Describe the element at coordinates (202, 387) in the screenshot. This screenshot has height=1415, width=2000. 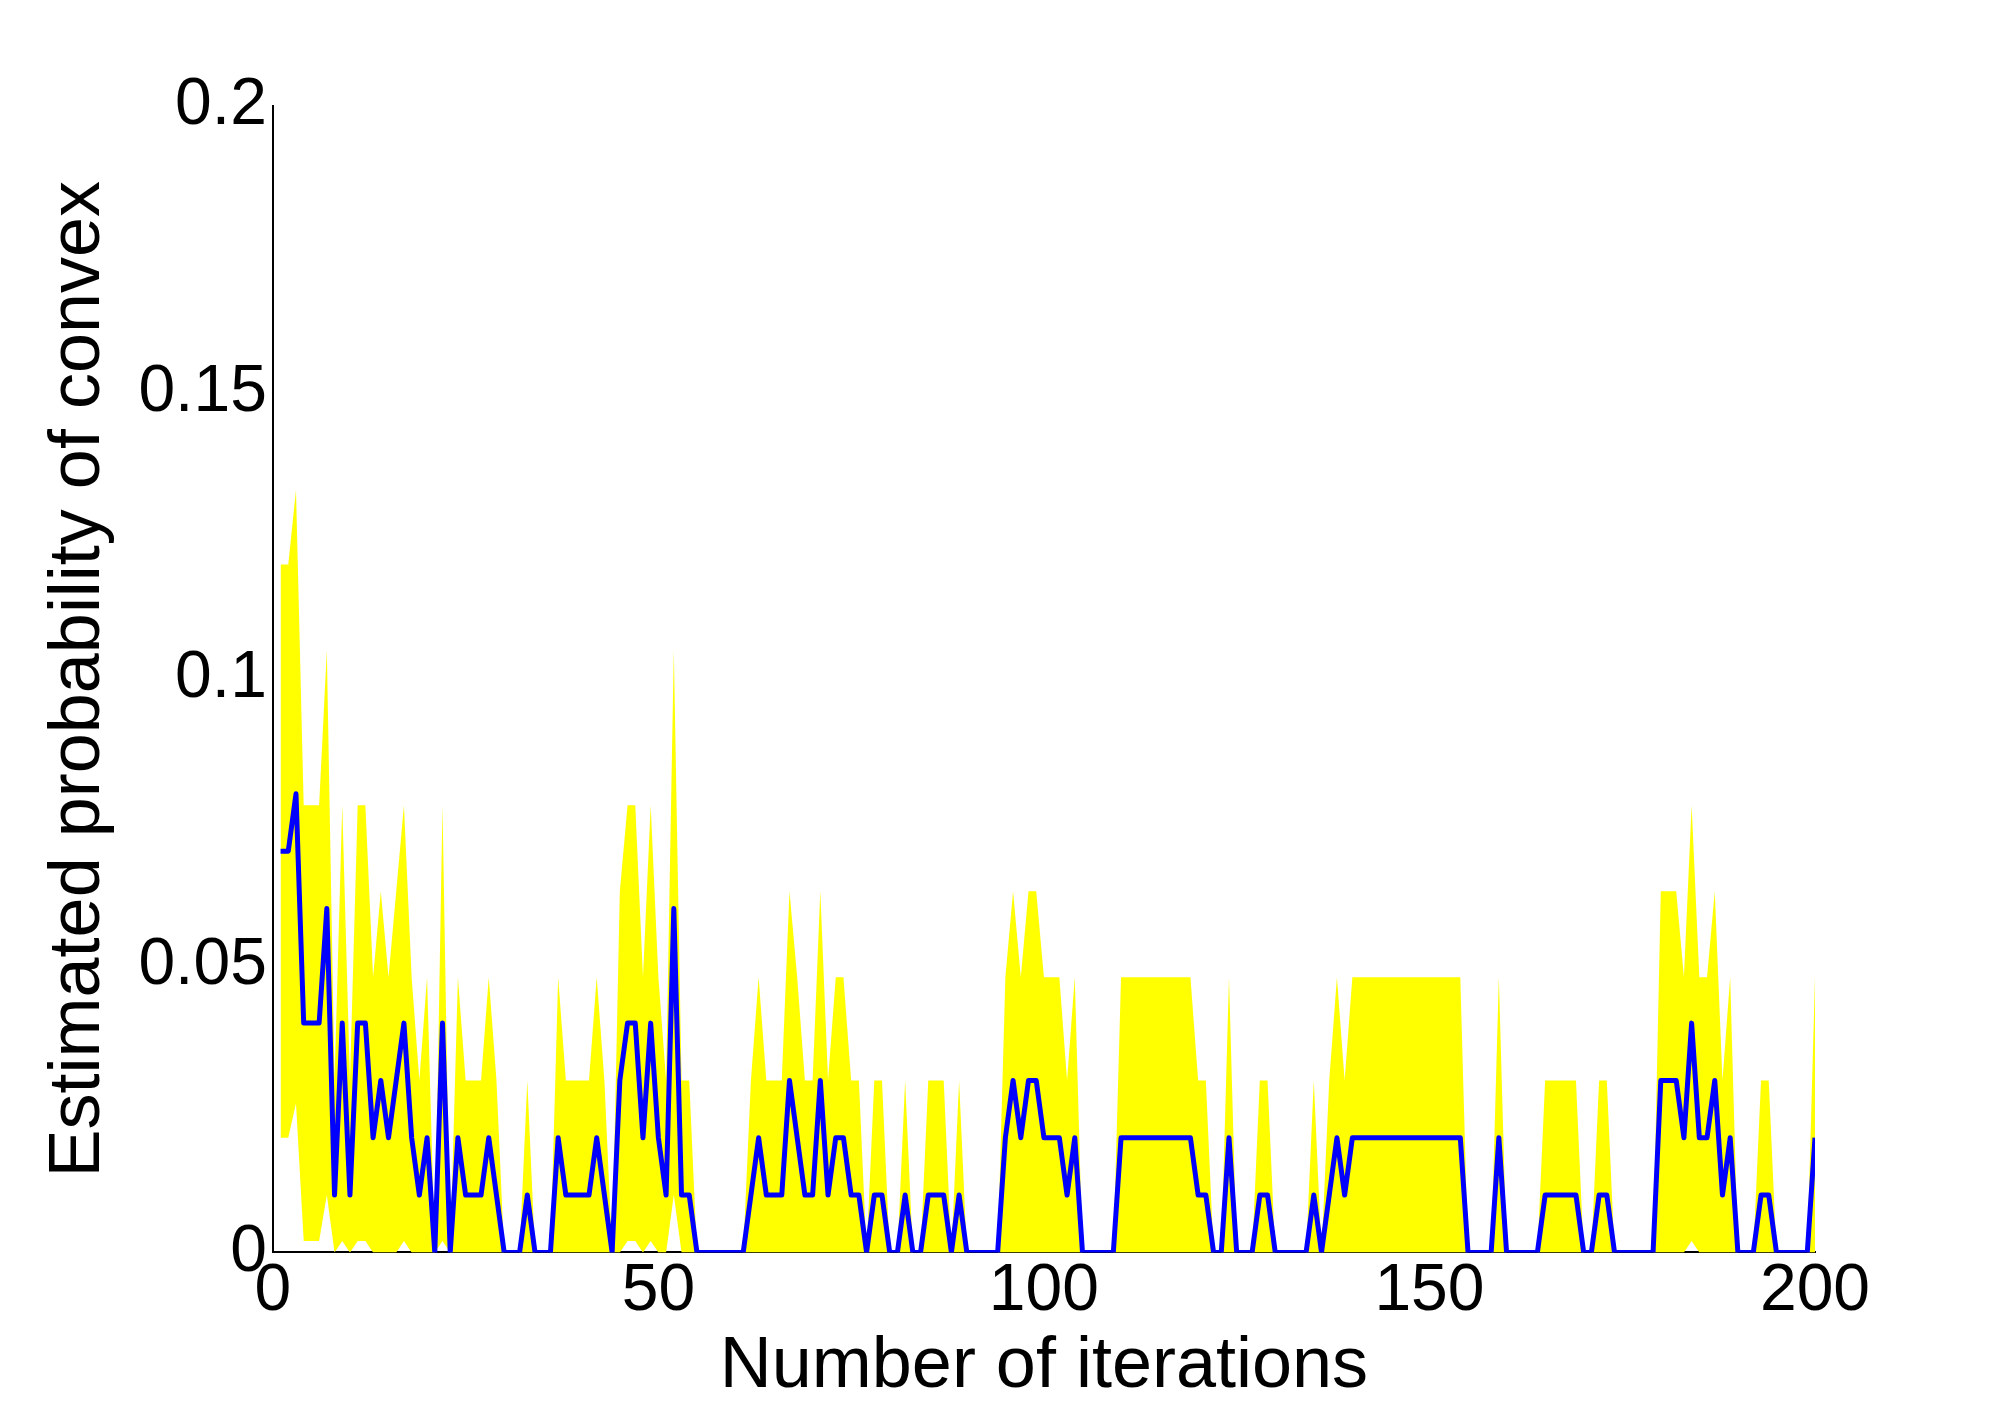
I see `y-tick-label: 0.15` at that location.